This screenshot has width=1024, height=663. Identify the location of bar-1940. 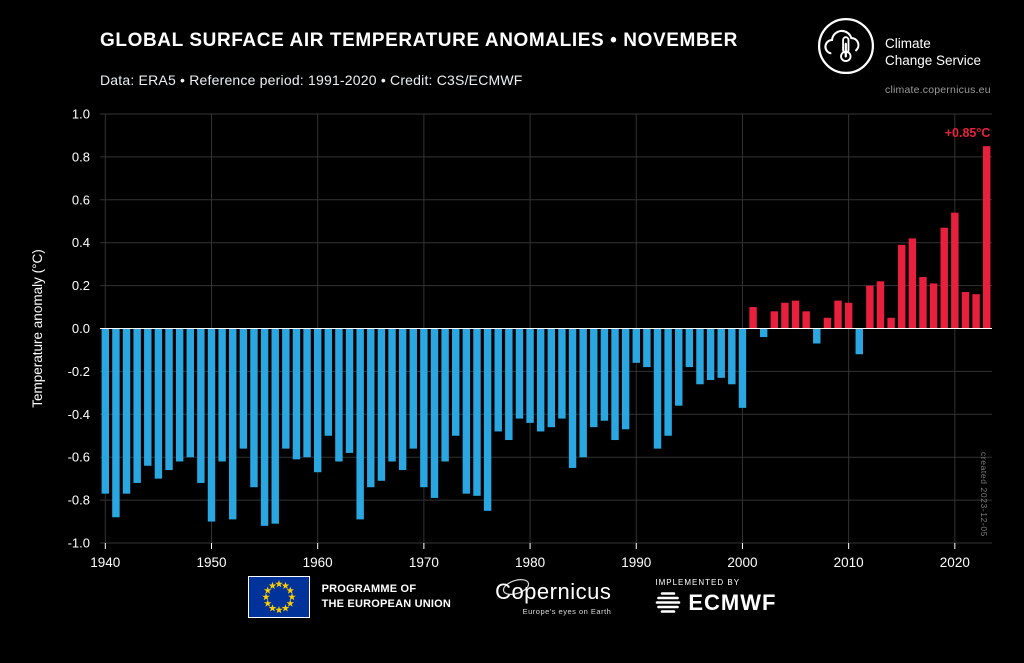
(105, 411).